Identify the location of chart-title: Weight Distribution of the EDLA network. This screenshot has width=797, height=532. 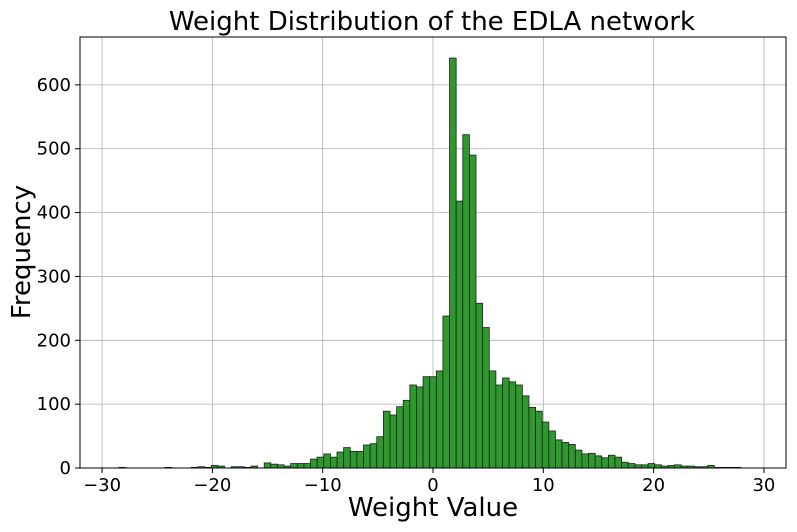
(432, 22).